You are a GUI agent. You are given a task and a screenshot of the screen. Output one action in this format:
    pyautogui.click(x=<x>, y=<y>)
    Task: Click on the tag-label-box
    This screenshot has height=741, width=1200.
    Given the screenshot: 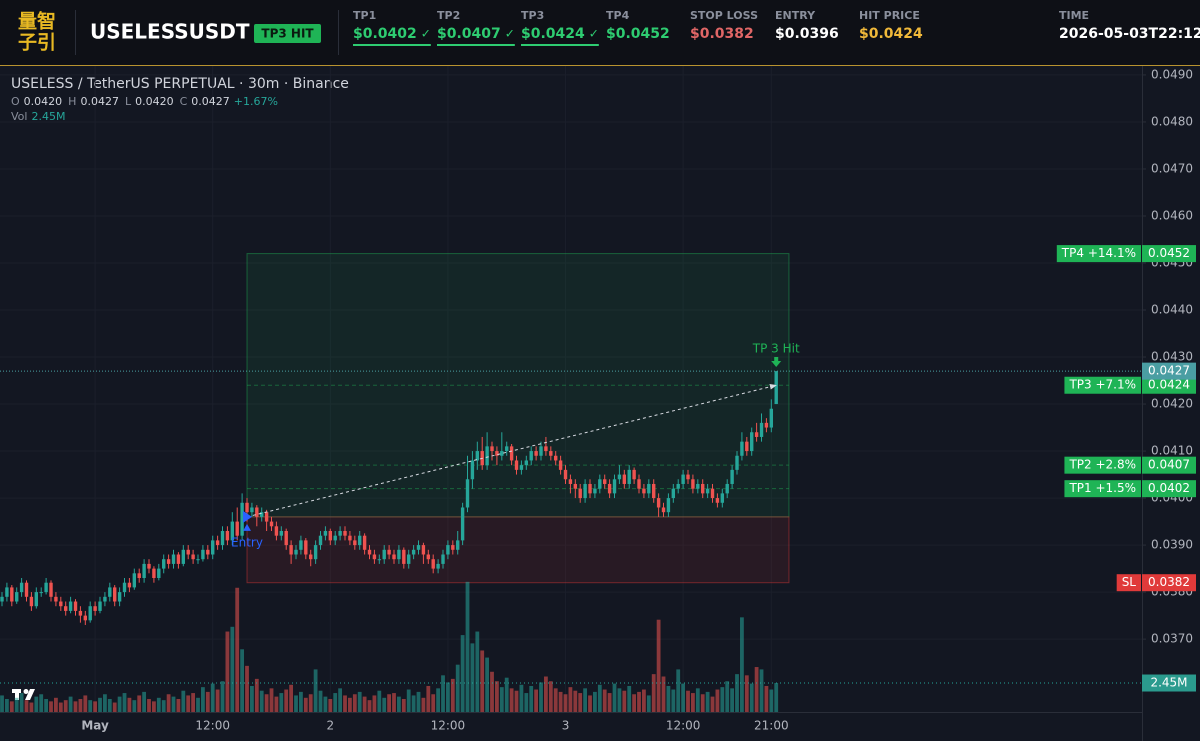 What is the action you would take?
    pyautogui.click(x=1102, y=489)
    